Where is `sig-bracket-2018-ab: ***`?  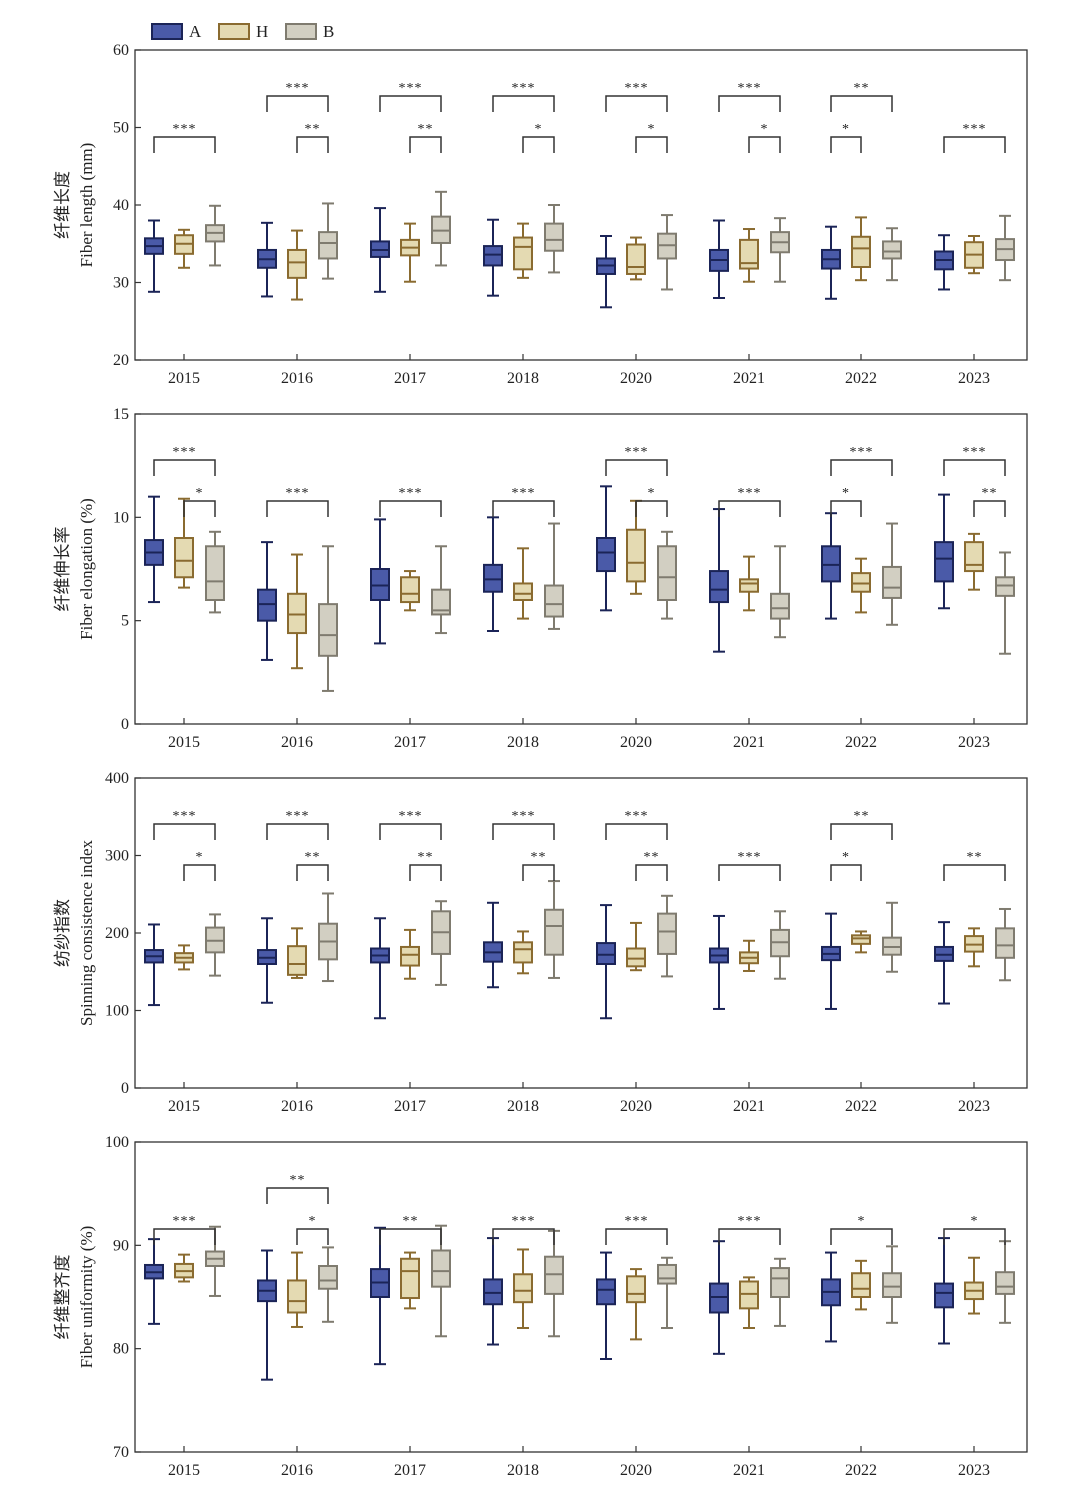 sig-bracket-2018-ab: *** is located at coordinates (523, 824).